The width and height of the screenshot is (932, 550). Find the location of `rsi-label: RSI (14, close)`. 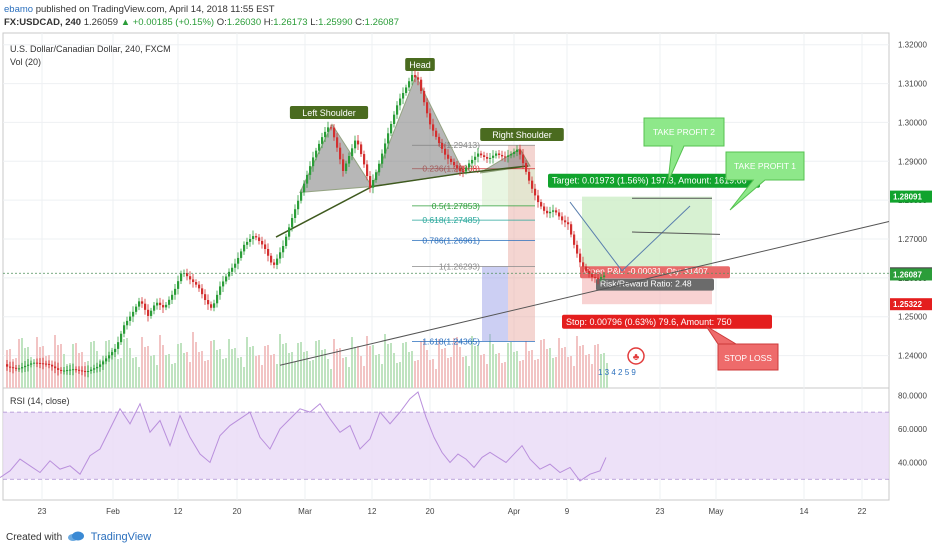

rsi-label: RSI (14, close) is located at coordinates (40, 401).